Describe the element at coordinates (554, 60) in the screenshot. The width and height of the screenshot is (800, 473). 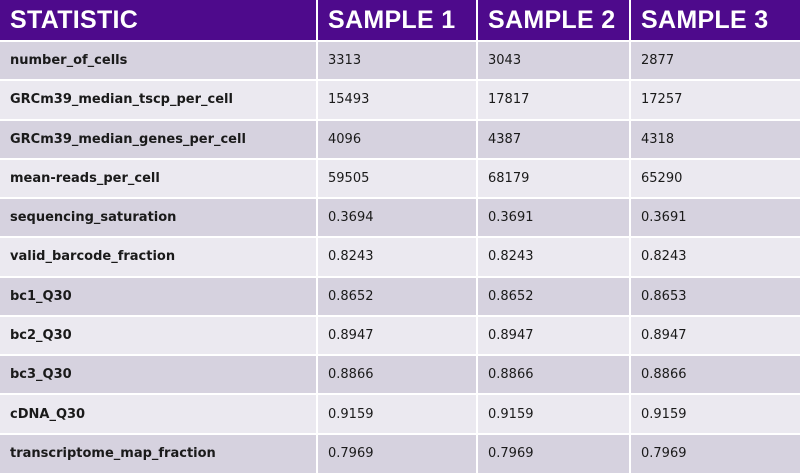
I see `sample-2-value: 3043` at that location.